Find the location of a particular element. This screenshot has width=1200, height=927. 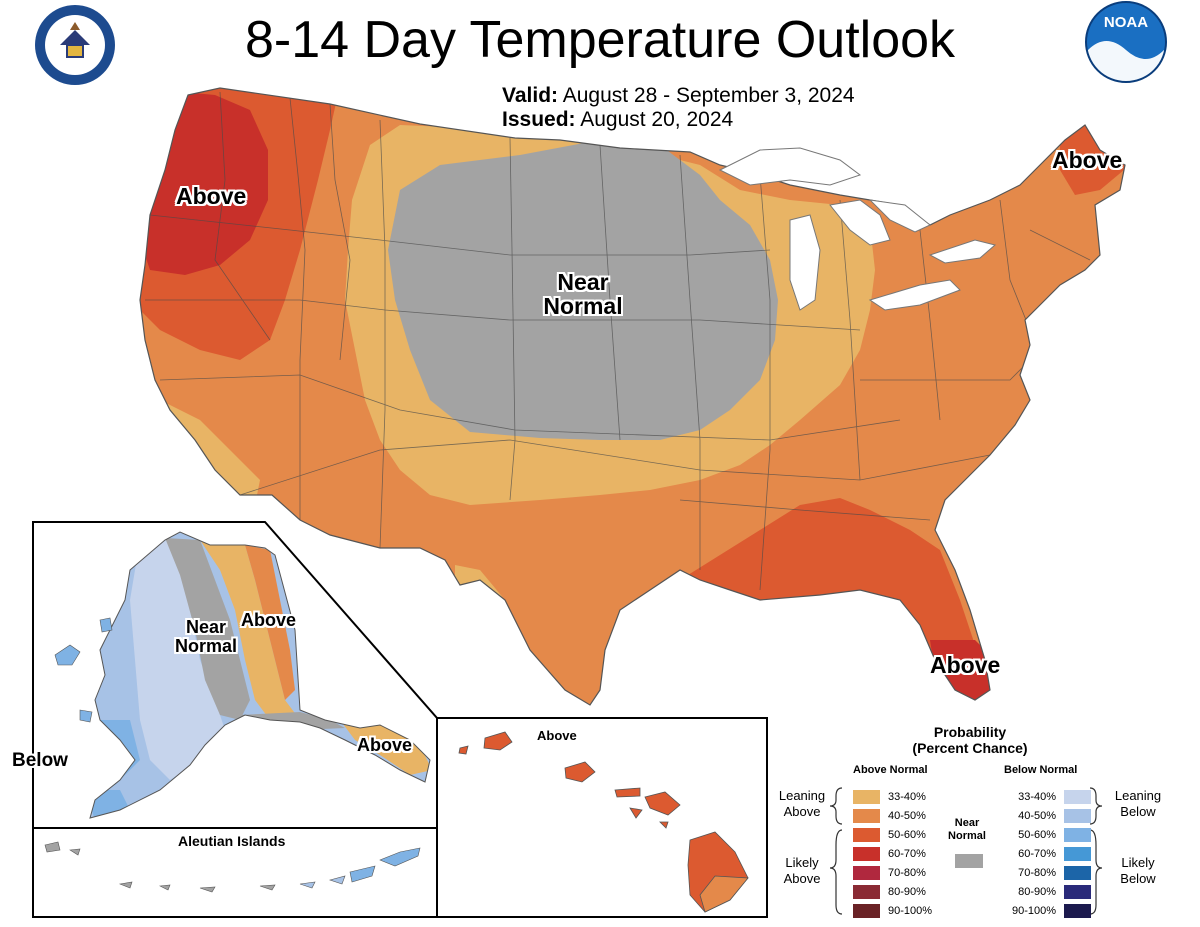

label-aleutian-islands: Aleutian Islands is located at coordinates (232, 841).